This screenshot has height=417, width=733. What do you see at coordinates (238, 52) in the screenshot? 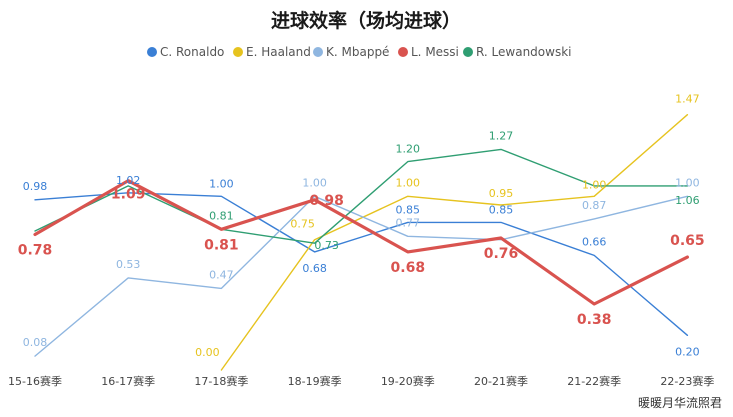
I see `legend-marker-e-haaland` at bounding box center [238, 52].